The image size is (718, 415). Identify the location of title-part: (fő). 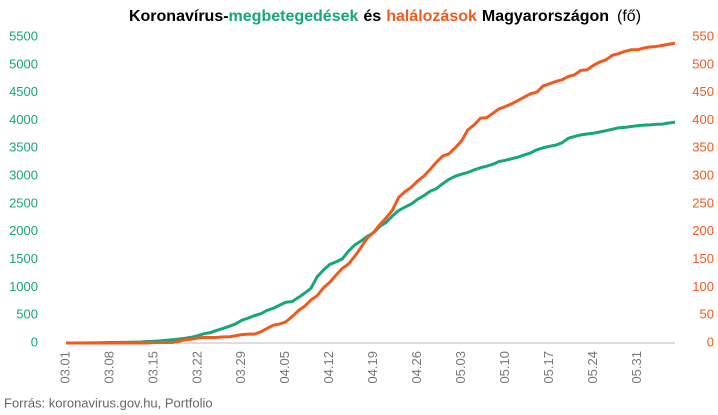
(629, 16).